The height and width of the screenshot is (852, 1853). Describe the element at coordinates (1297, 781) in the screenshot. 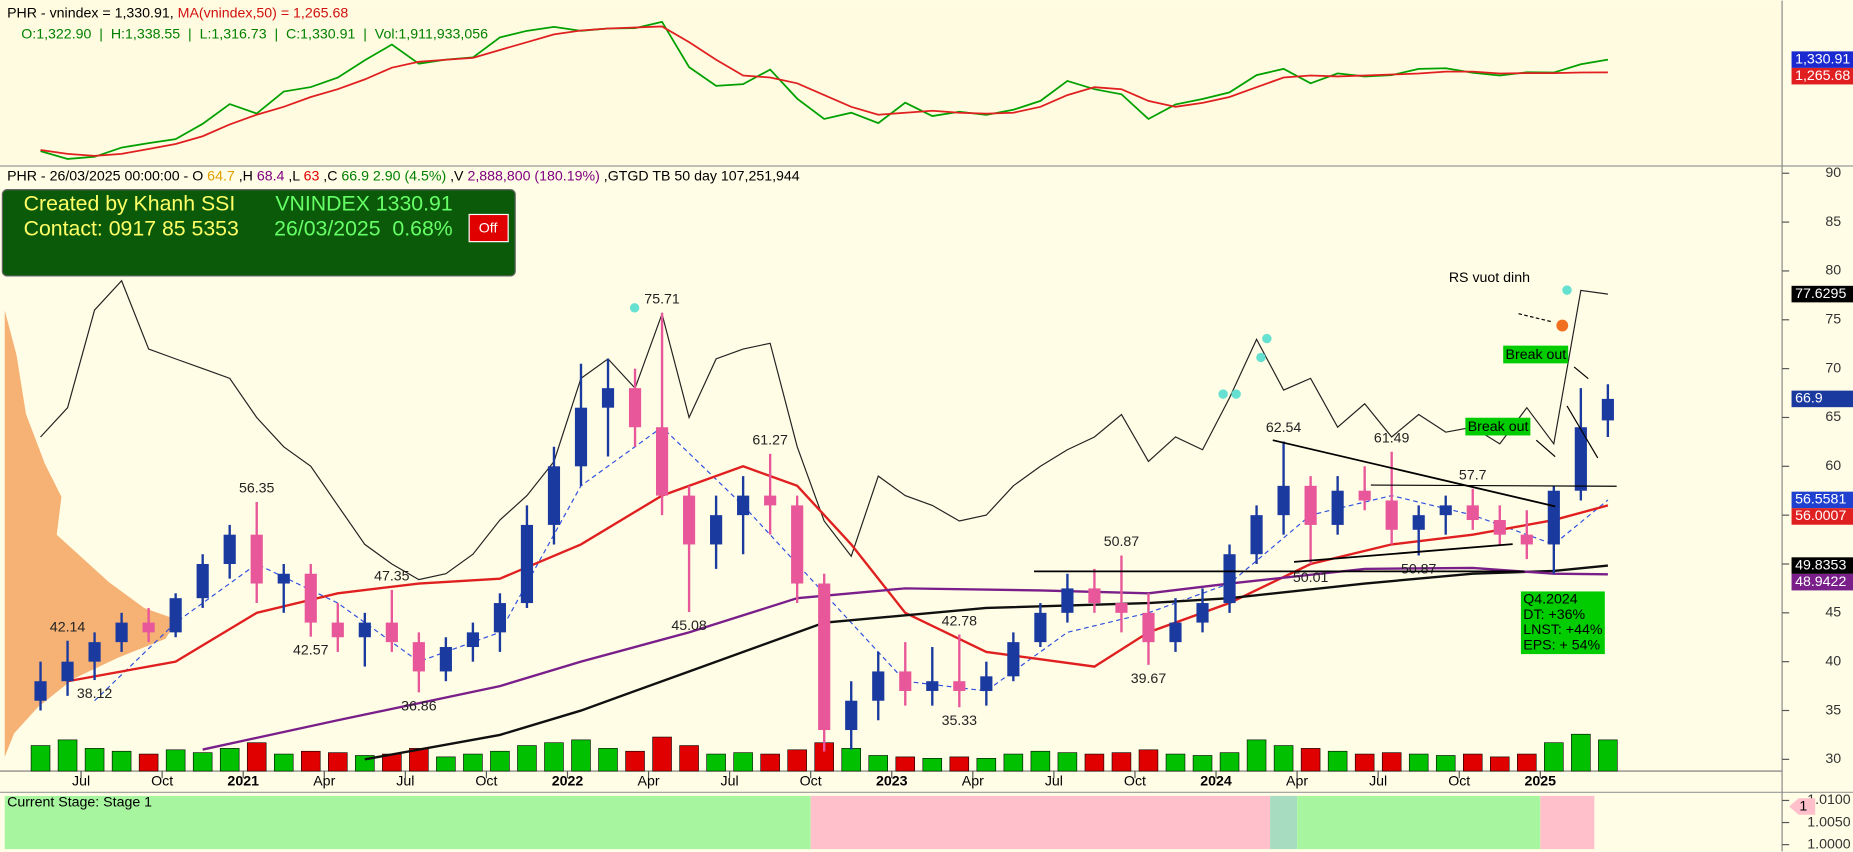

I see `x-tick-label: Apr` at that location.